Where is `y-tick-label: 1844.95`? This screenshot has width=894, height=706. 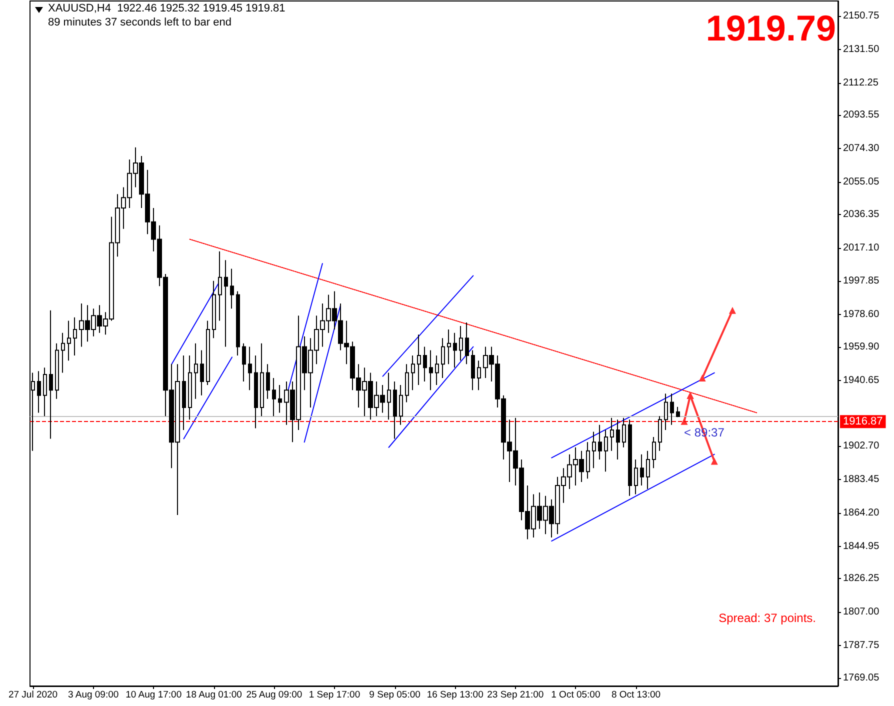
y-tick-label: 1844.95 is located at coordinates (861, 546).